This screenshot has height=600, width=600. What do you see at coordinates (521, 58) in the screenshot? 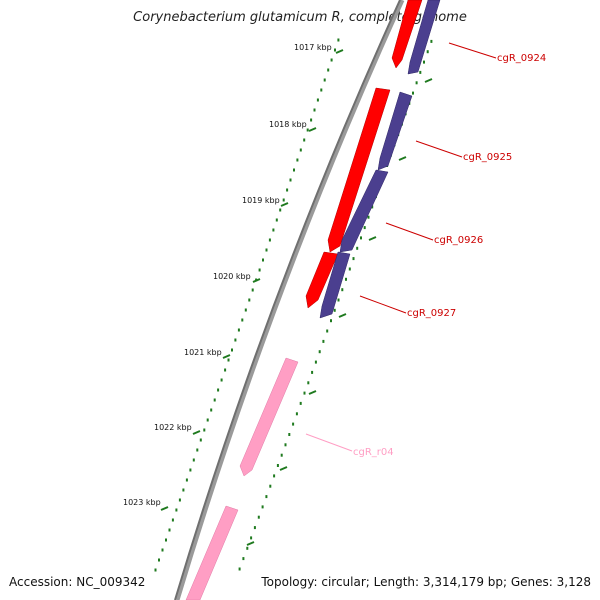
I see `gene-label-cgR_0924: cgR_0924` at bounding box center [521, 58].